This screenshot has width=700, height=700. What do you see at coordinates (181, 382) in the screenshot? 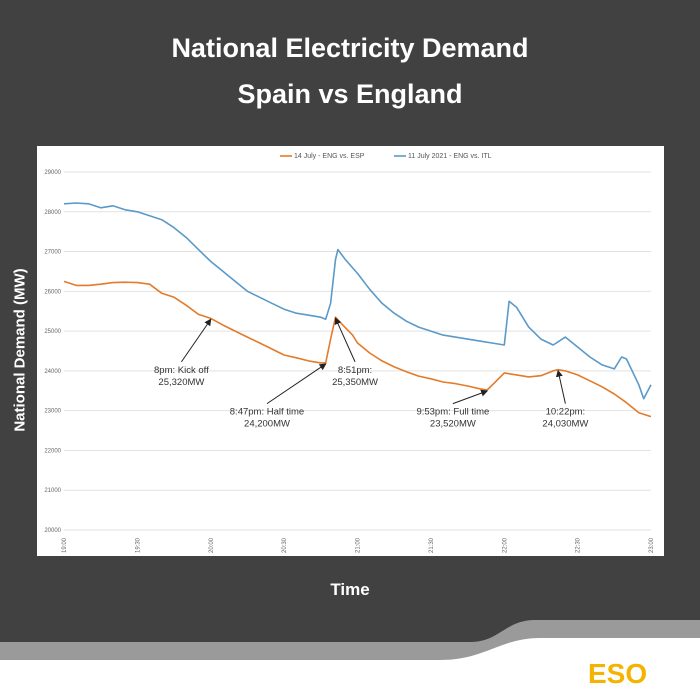
I see `annotation-value: 25,320MW` at bounding box center [181, 382].